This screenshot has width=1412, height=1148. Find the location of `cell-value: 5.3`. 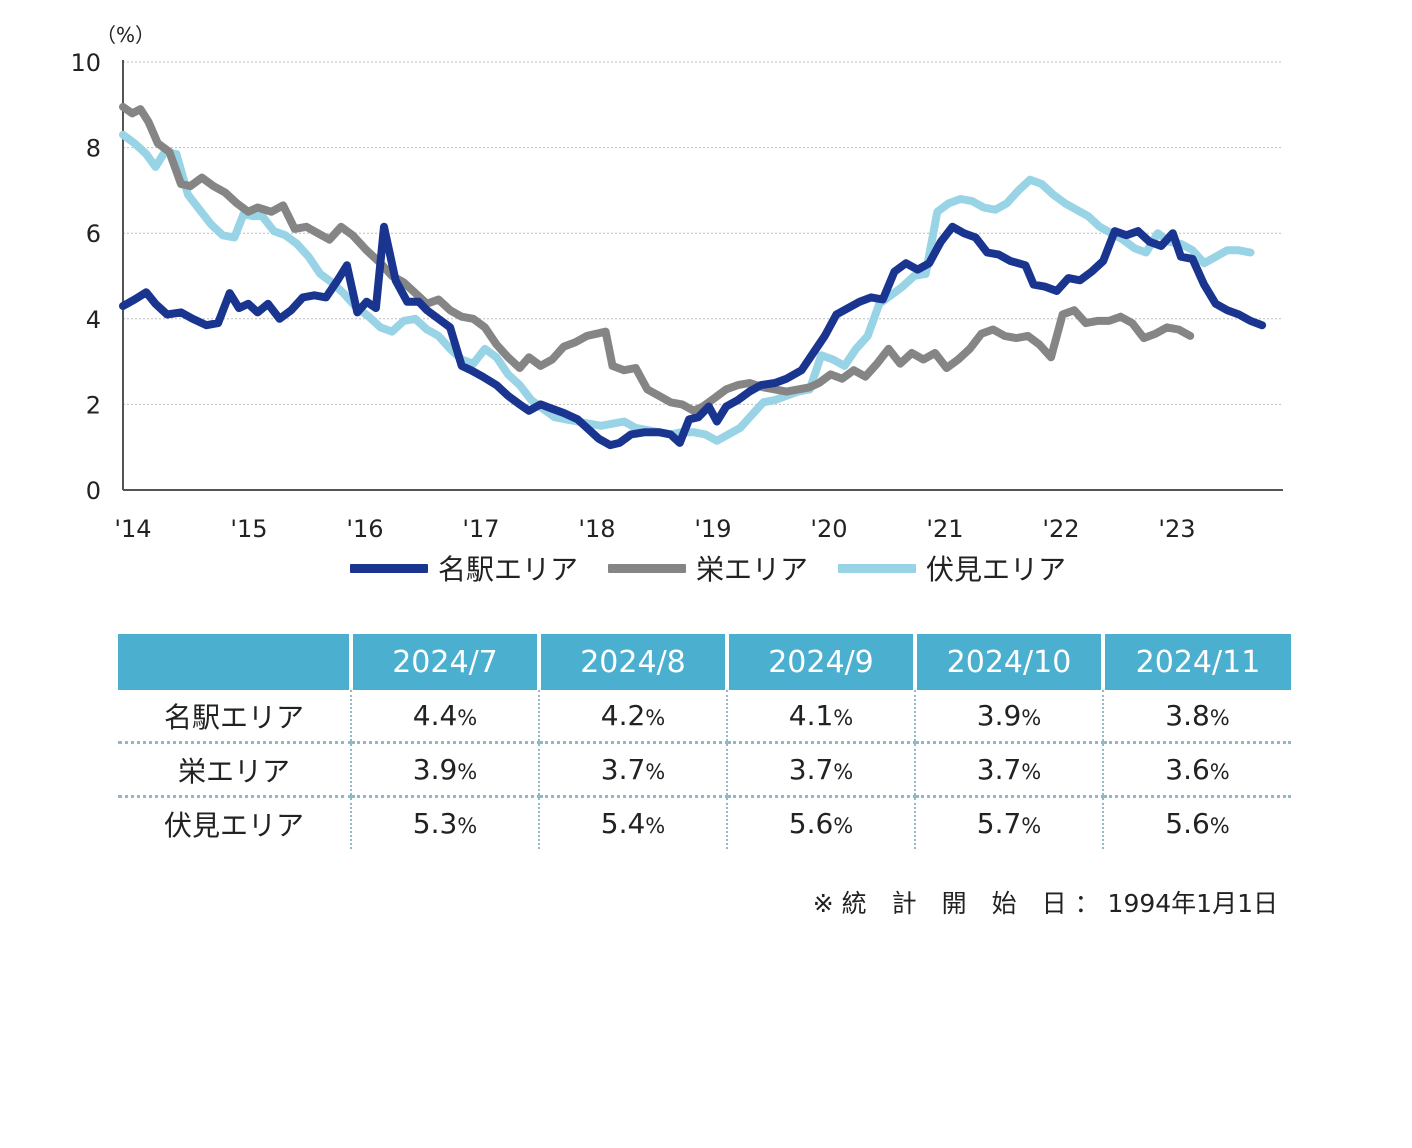

cell-value: 5.3 is located at coordinates (435, 823).